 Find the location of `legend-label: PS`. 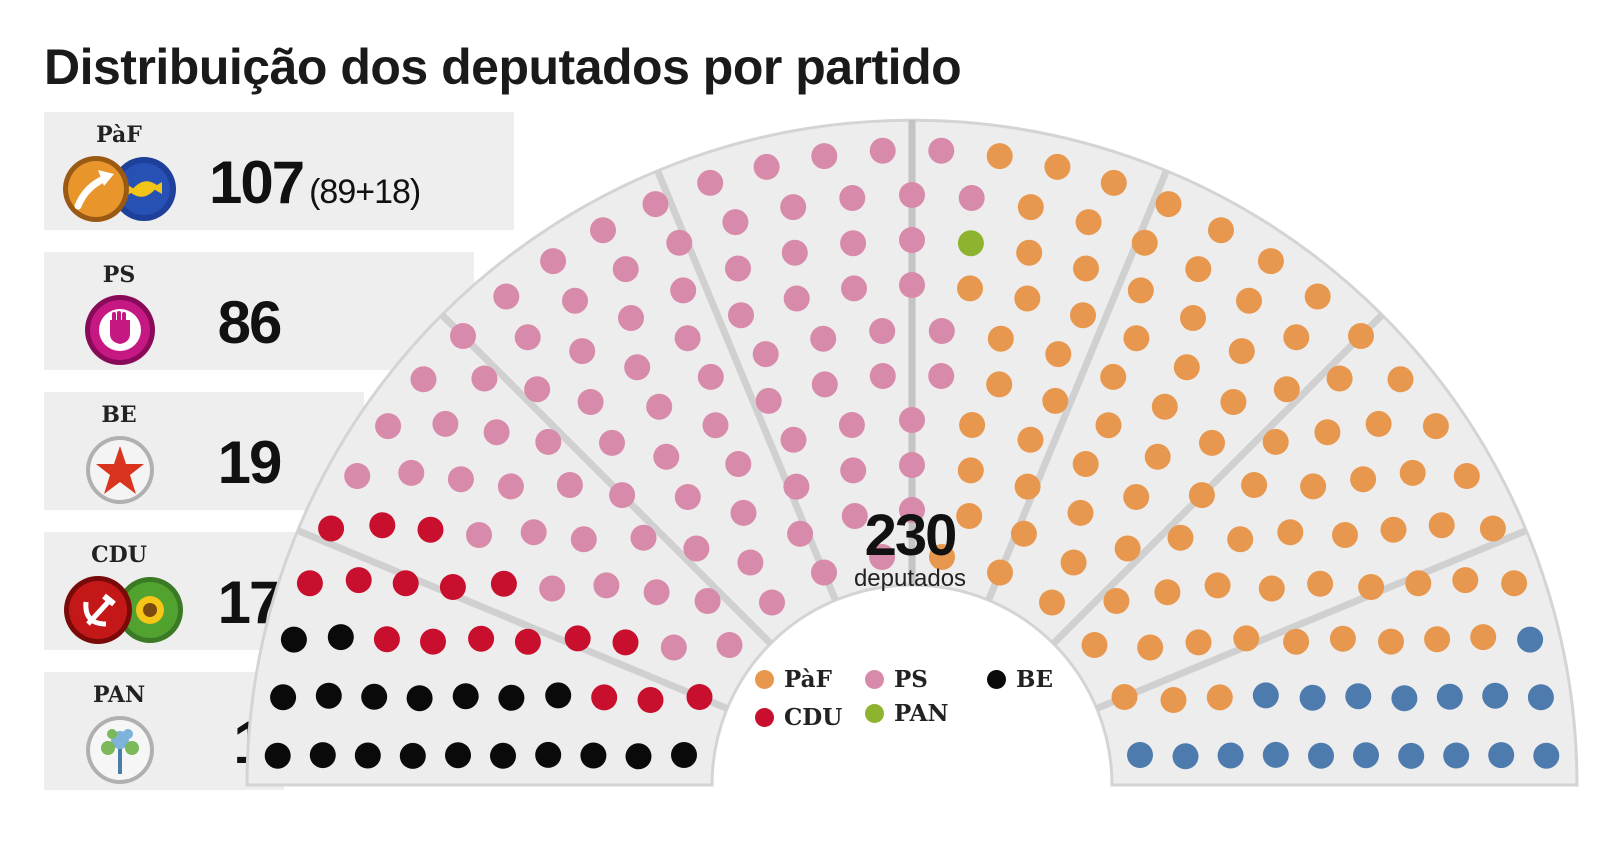

legend-label: PS is located at coordinates (911, 679).